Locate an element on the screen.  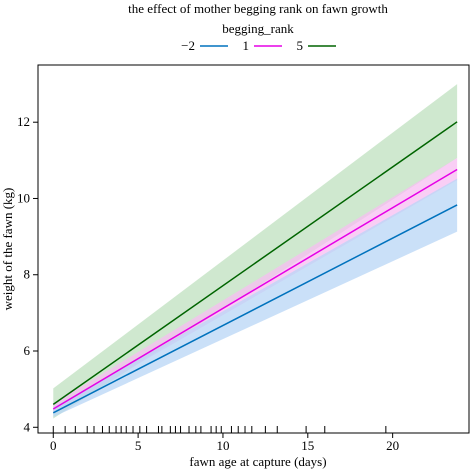
legend-label-2: 1 is located at coordinates (246, 45).